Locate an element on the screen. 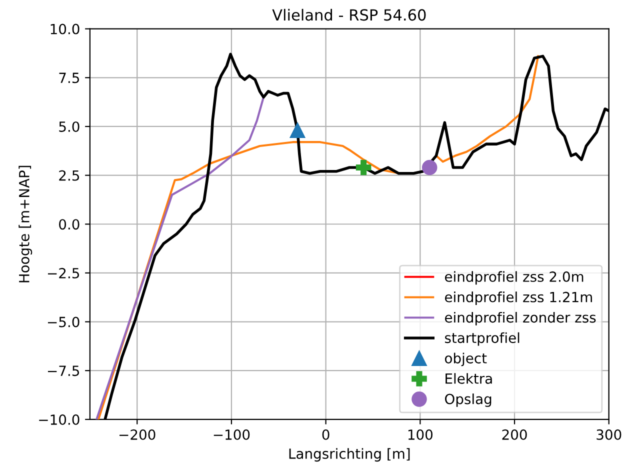 Image resolution: width=629 pixels, height=465 pixels. y-tick-label: 2.5 is located at coordinates (69, 175).